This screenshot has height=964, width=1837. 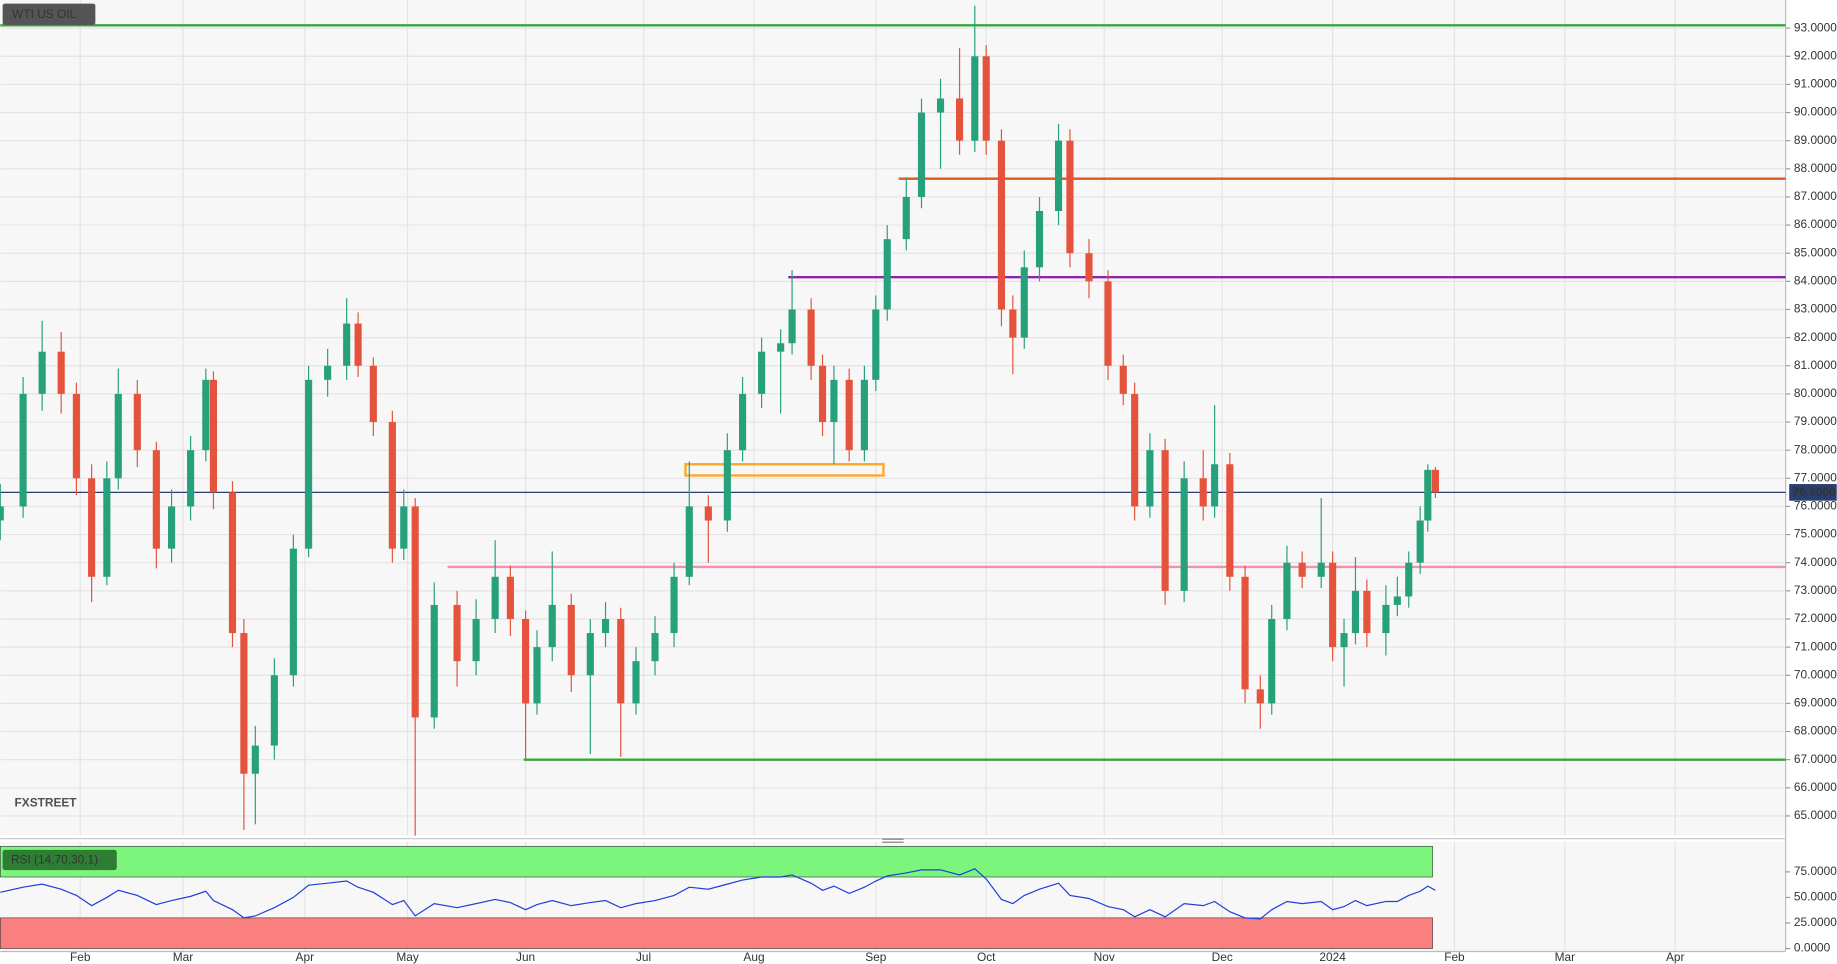 What do you see at coordinates (716, 862) in the screenshot?
I see `overbought-zone` at bounding box center [716, 862].